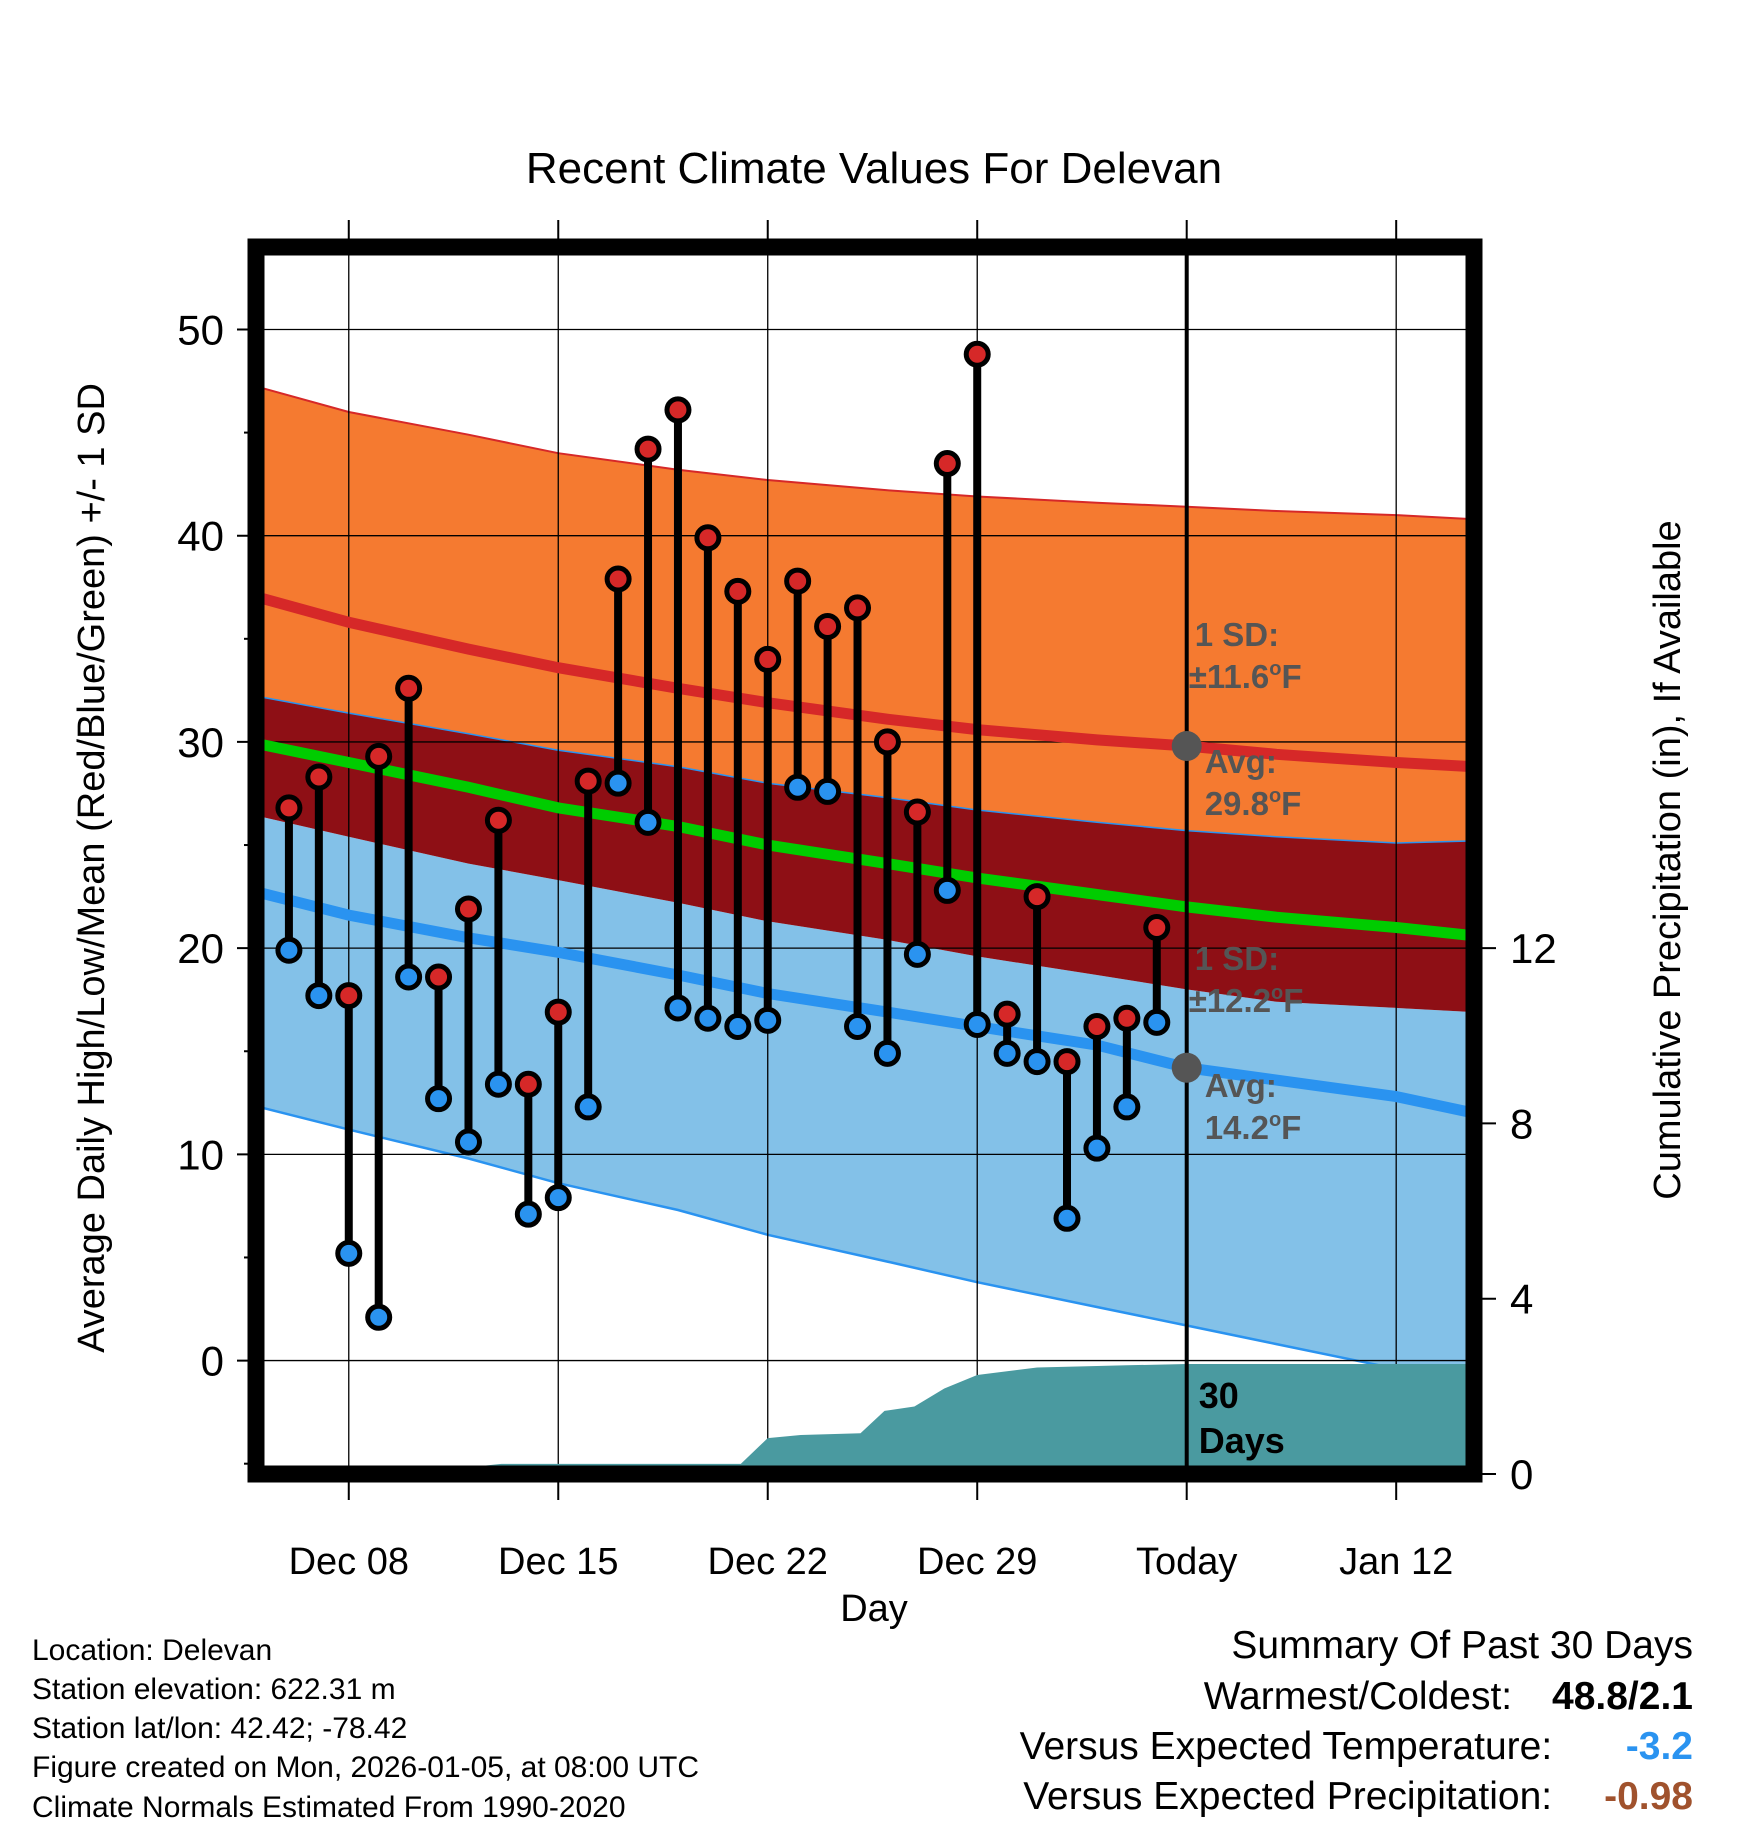 This screenshot has height=1828, width=1748. I want to click on chart-title: Recent Climate Values For Delevan, so click(874, 168).